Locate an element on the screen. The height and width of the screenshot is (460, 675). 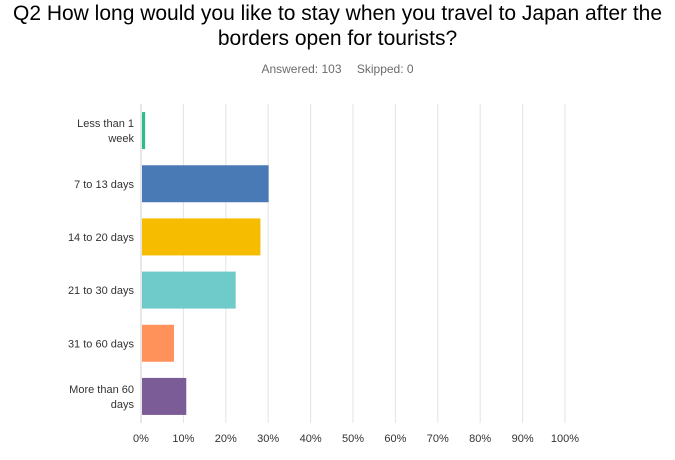
skipped-count: Skipped: 0 is located at coordinates (385, 69).